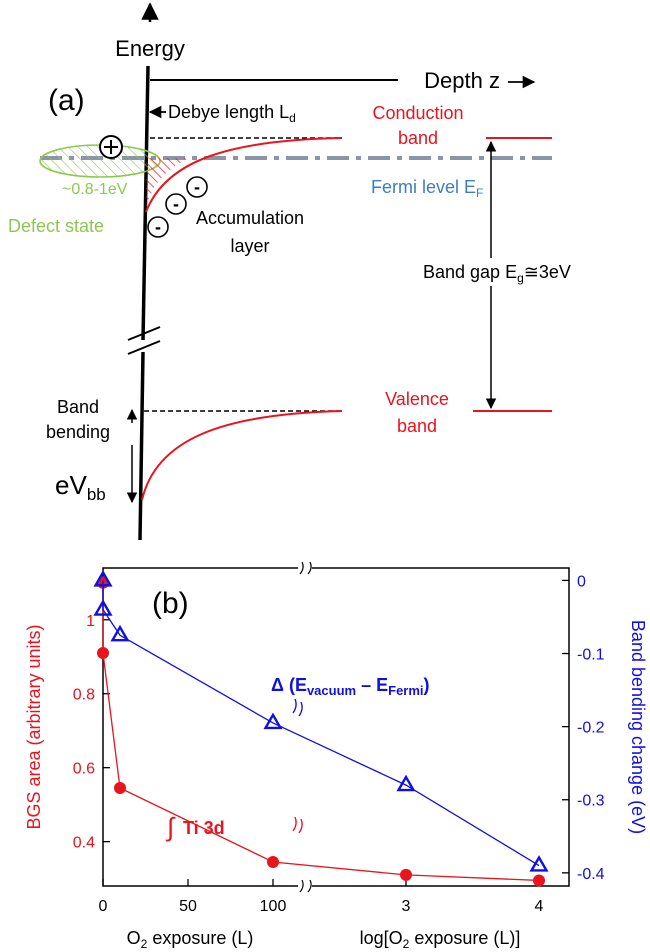  Describe the element at coordinates (591, 728) in the screenshot. I see `right-ytick-label: -0.2` at that location.